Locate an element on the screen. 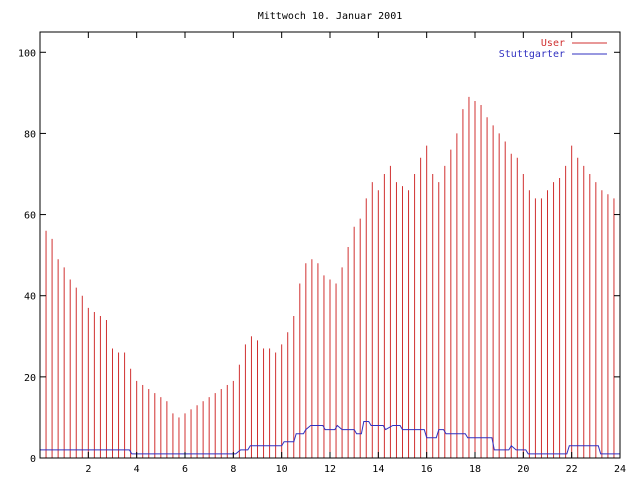 This screenshot has height=480, width=640. y-tick-label: 40 is located at coordinates (30, 297).